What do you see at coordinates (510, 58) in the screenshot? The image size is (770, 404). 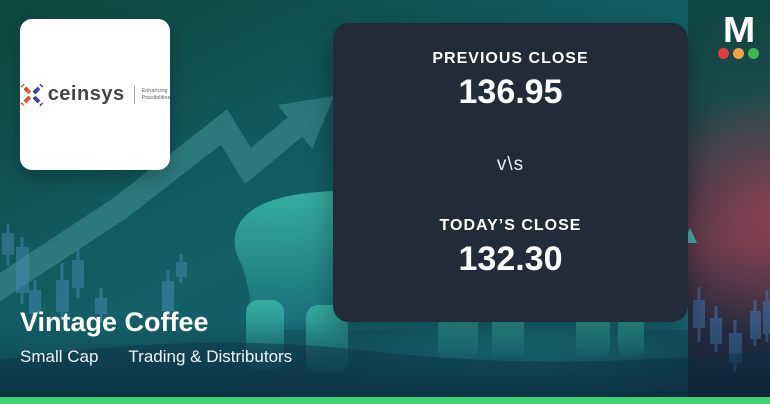 I see `previous-close-label: PREVIOUS CLOSE` at bounding box center [510, 58].